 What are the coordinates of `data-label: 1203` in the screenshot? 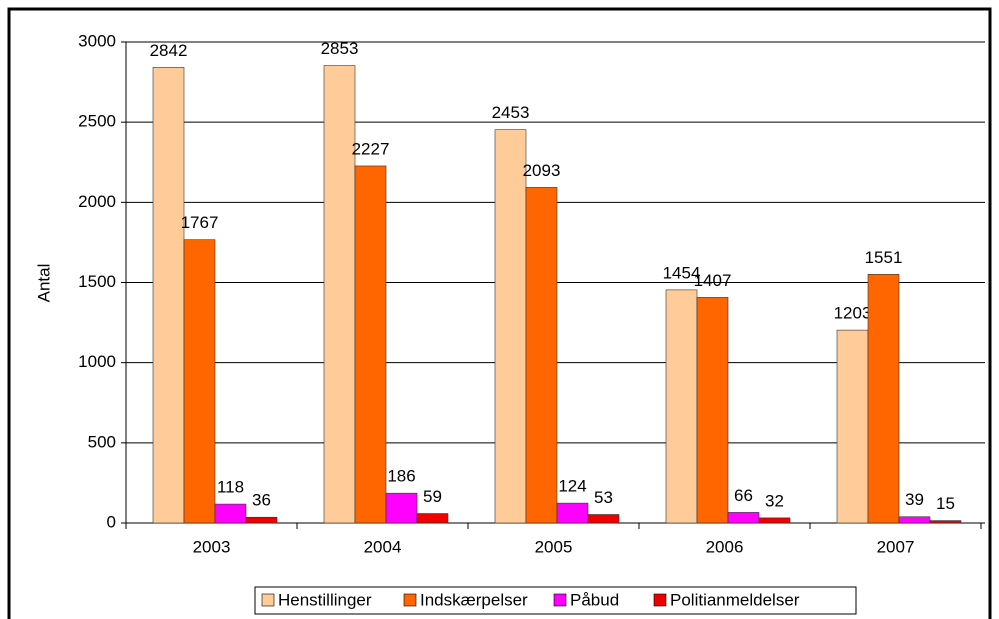 It's located at (853, 313).